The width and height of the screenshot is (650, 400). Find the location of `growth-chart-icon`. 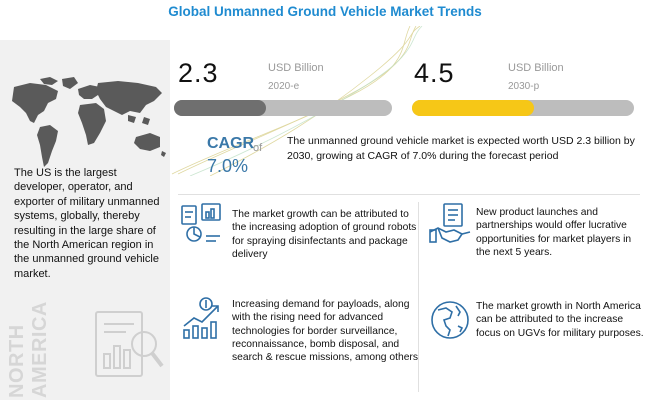

growth-chart-icon is located at coordinates (201, 318).